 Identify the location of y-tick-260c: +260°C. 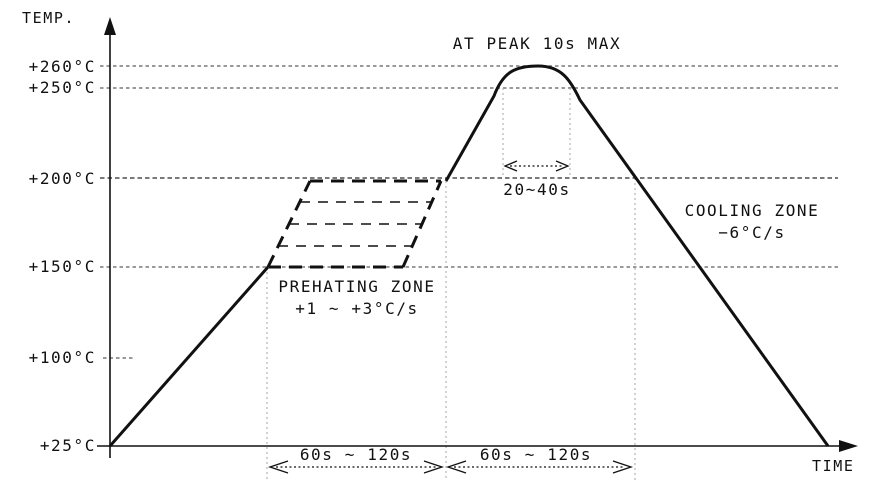
(62, 66).